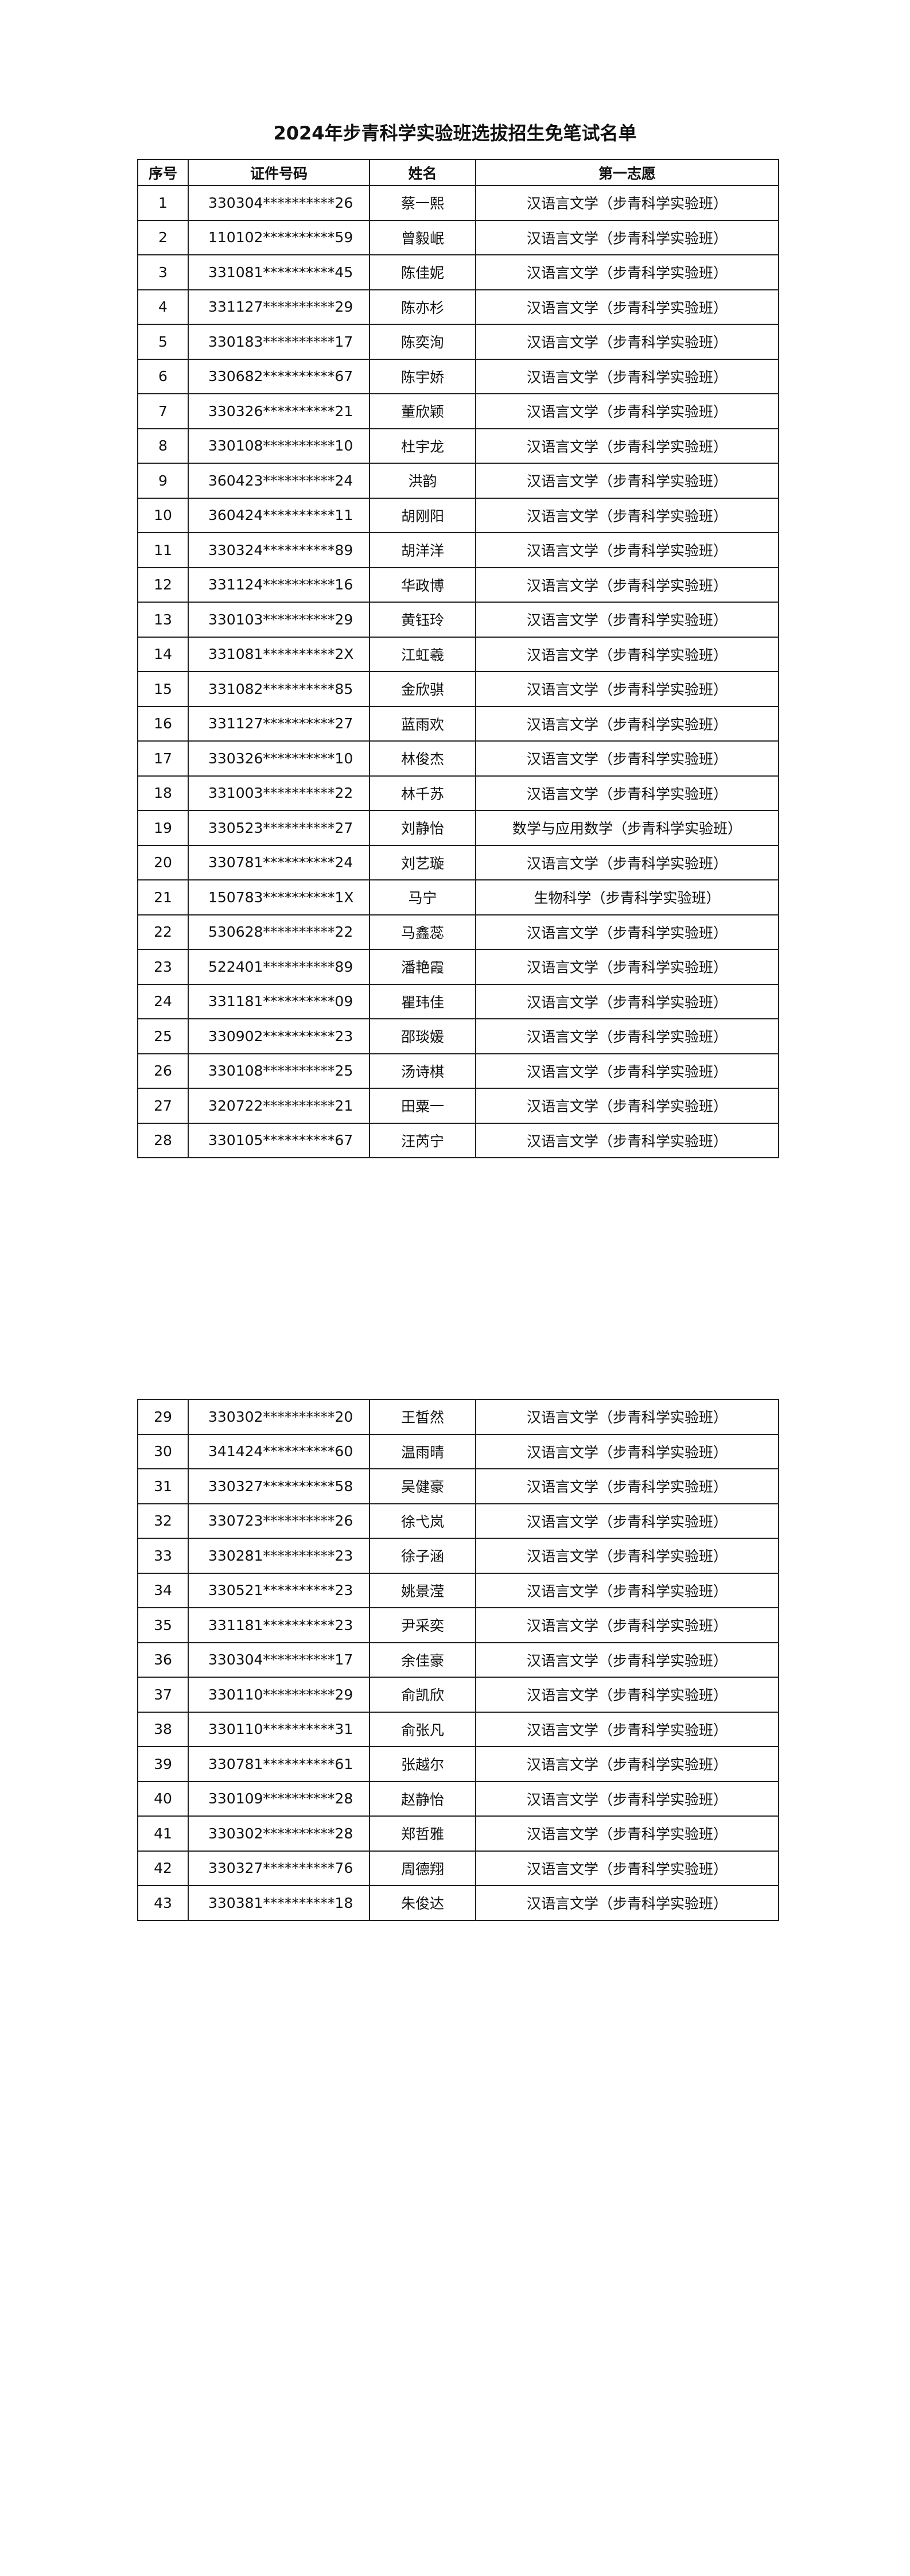  What do you see at coordinates (279, 828) in the screenshot?
I see `cell-id-number: 330523**********27` at bounding box center [279, 828].